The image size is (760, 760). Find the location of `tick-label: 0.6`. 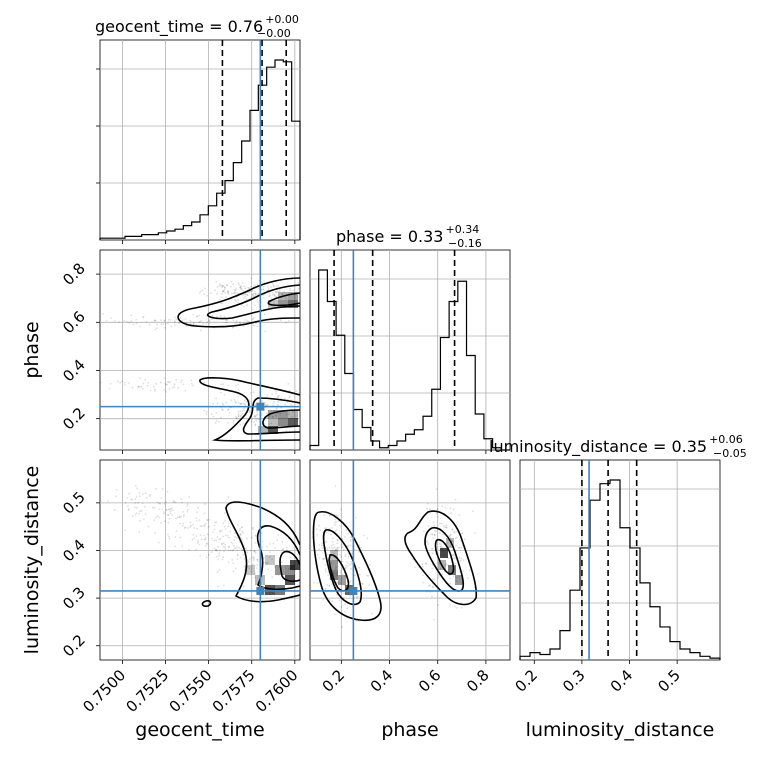

tick-label: 0.6 is located at coordinates (430, 681).